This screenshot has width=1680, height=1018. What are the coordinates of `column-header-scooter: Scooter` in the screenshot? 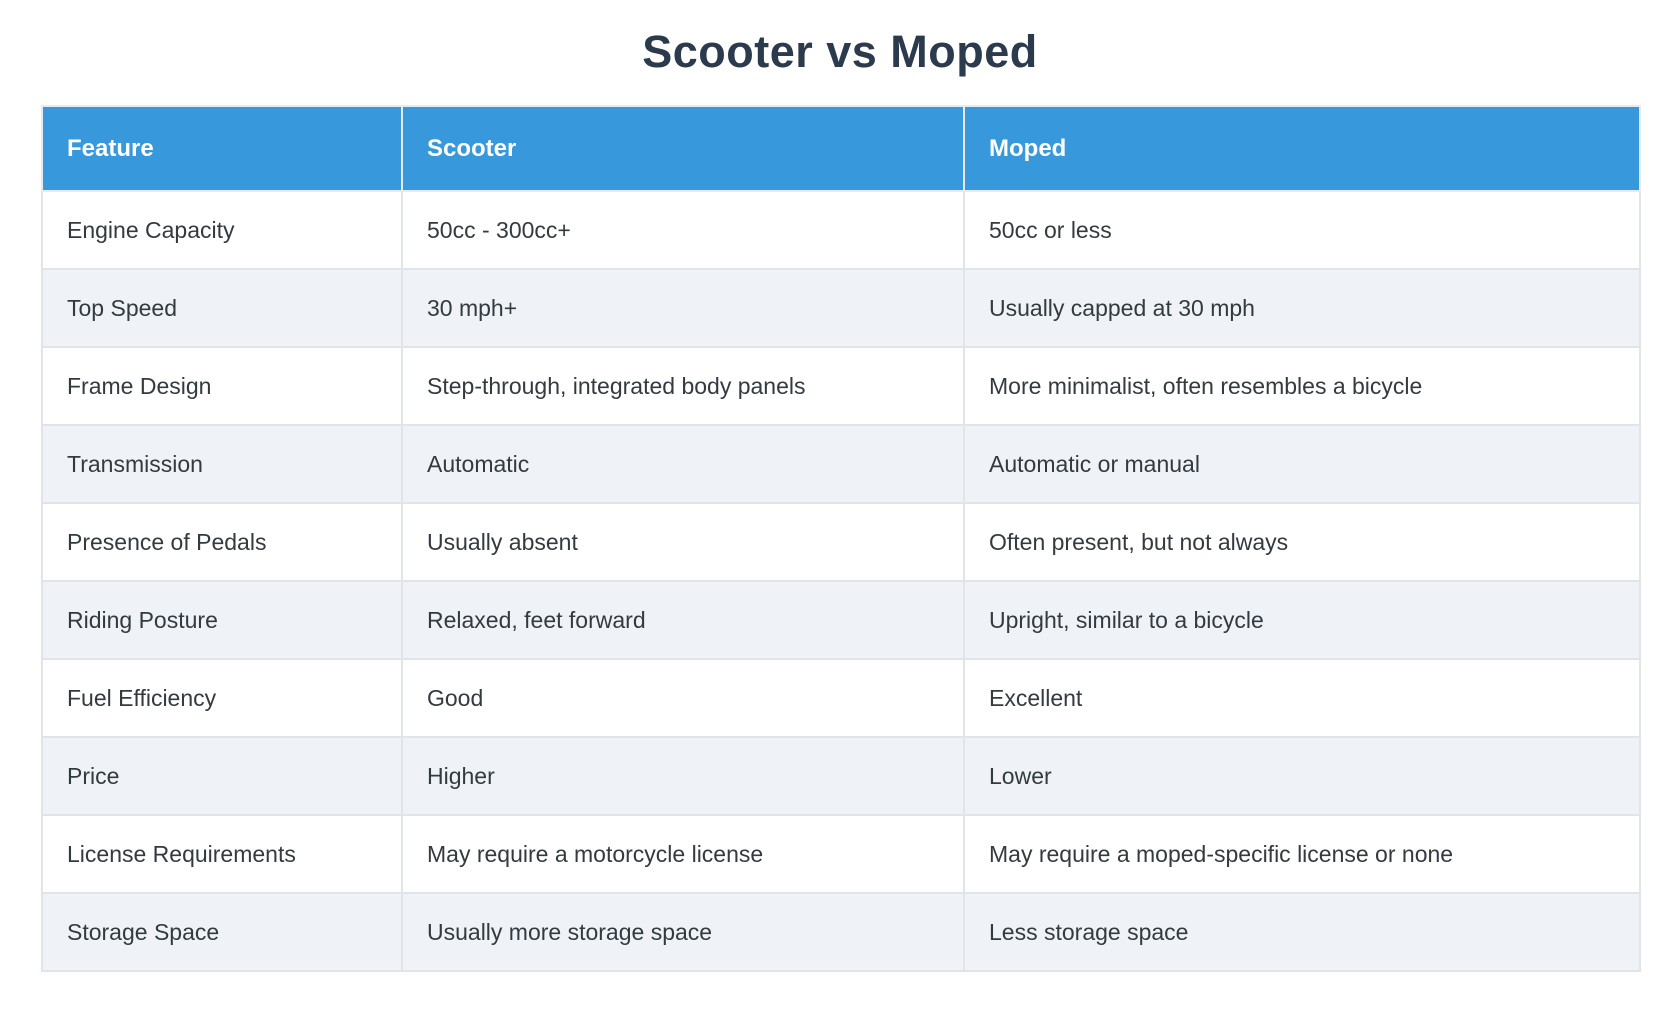 It's located at (683, 148).